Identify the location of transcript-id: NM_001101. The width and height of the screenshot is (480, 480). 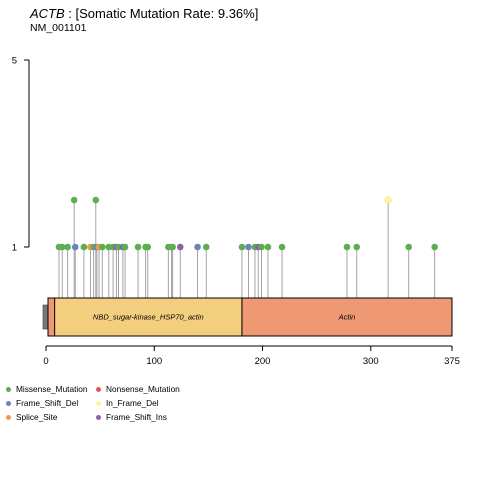
(58, 28).